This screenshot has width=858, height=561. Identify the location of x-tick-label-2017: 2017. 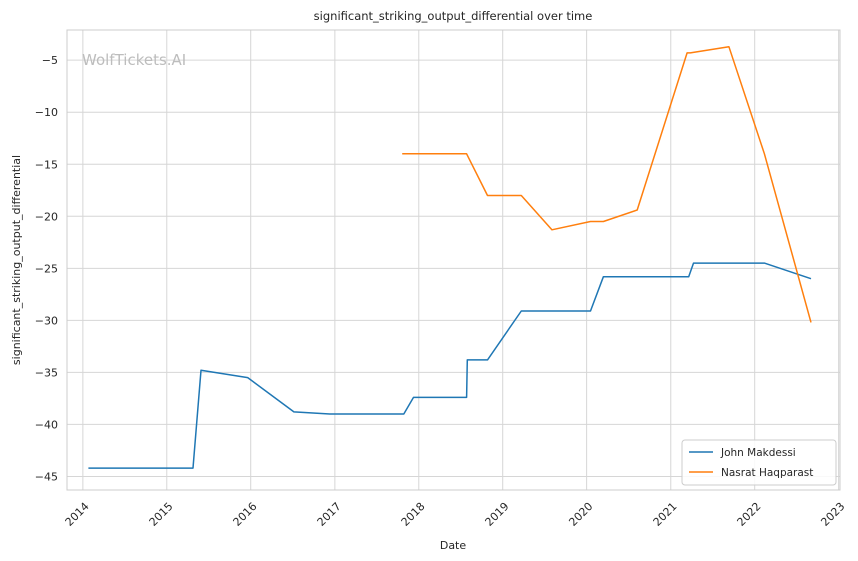
(329, 514).